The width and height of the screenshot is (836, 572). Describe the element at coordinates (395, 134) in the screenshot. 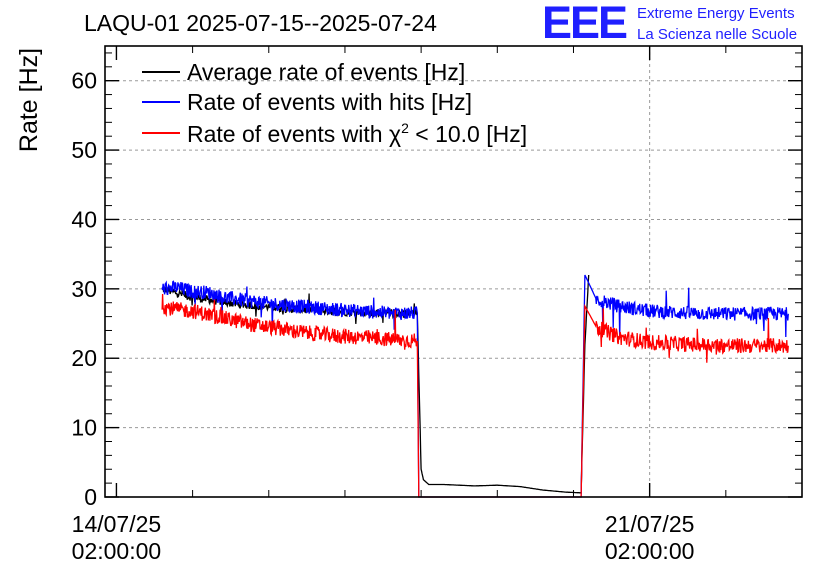

I see `legend-chi2-symbol: χ` at that location.